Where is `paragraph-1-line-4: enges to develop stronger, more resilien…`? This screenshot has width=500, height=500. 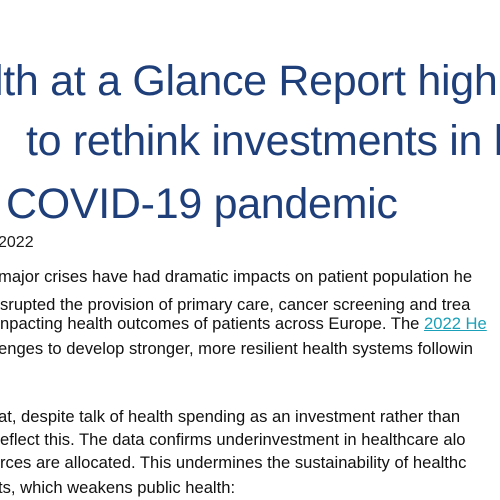
paragraph-1-line-4: enges to develop stronger, more resilien… is located at coordinates (237, 348).